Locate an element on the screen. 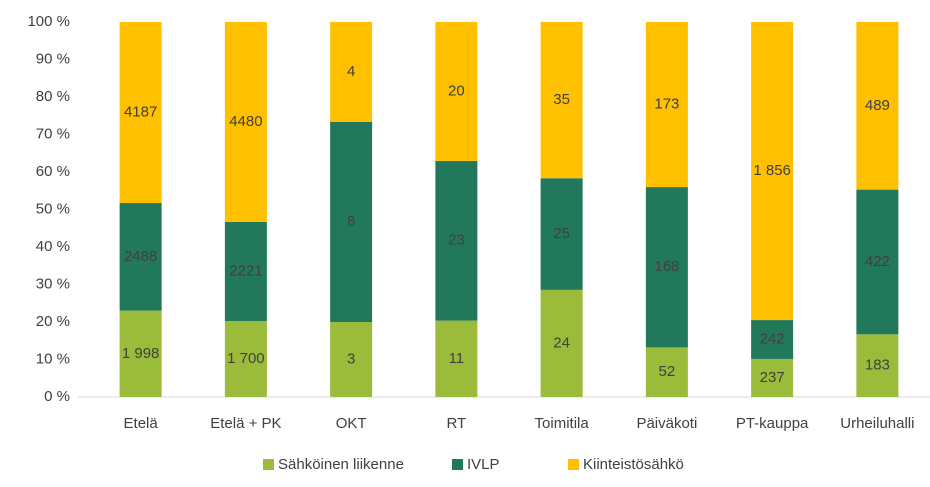 The image size is (930, 487). data-label: 489 is located at coordinates (877, 105).